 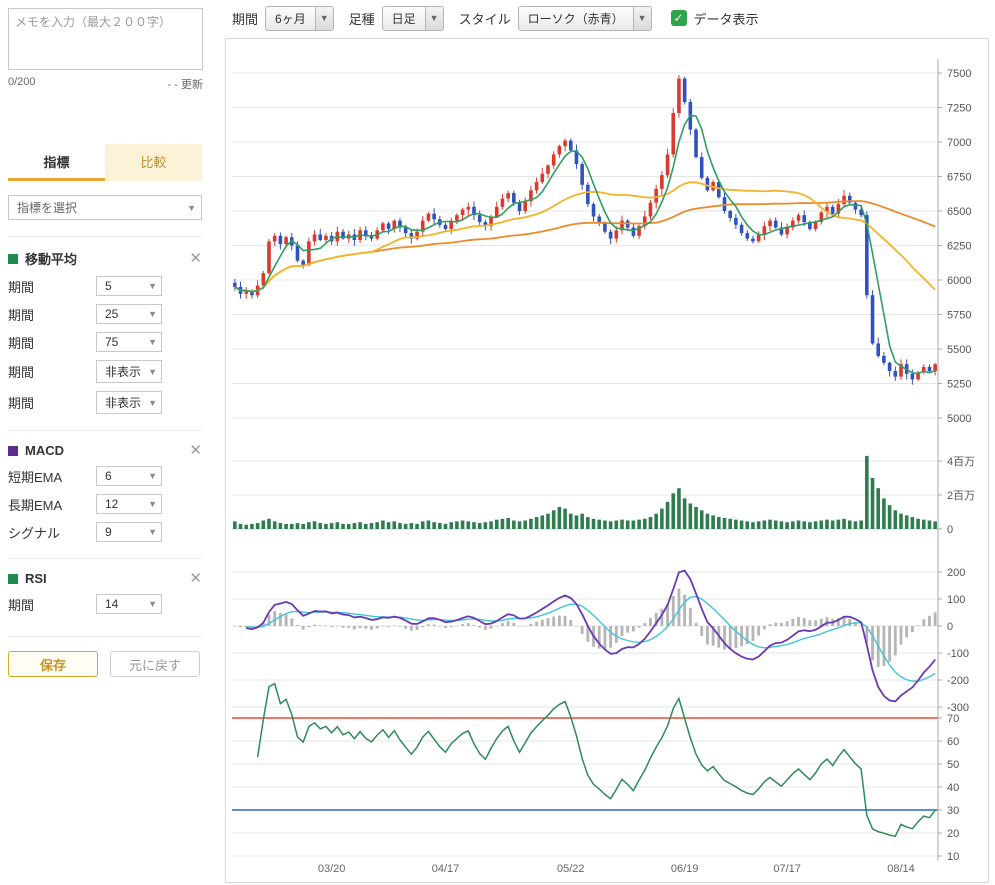 I want to click on ma-row-5: 期間 非表示 ▼, so click(x=105, y=402).